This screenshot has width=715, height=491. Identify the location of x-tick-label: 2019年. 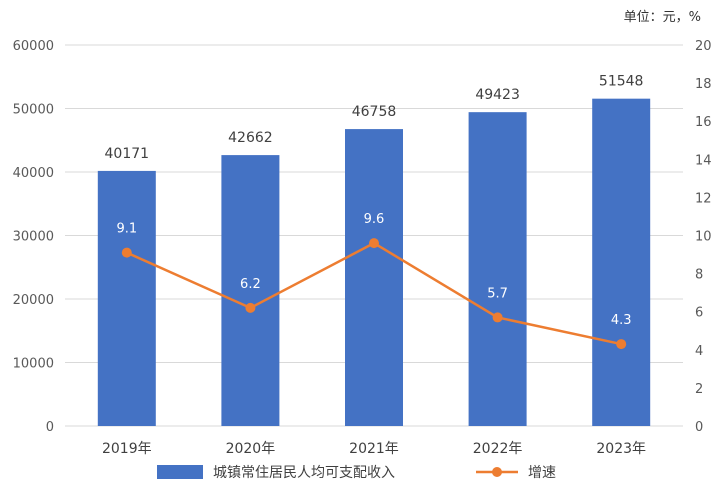
(127, 449).